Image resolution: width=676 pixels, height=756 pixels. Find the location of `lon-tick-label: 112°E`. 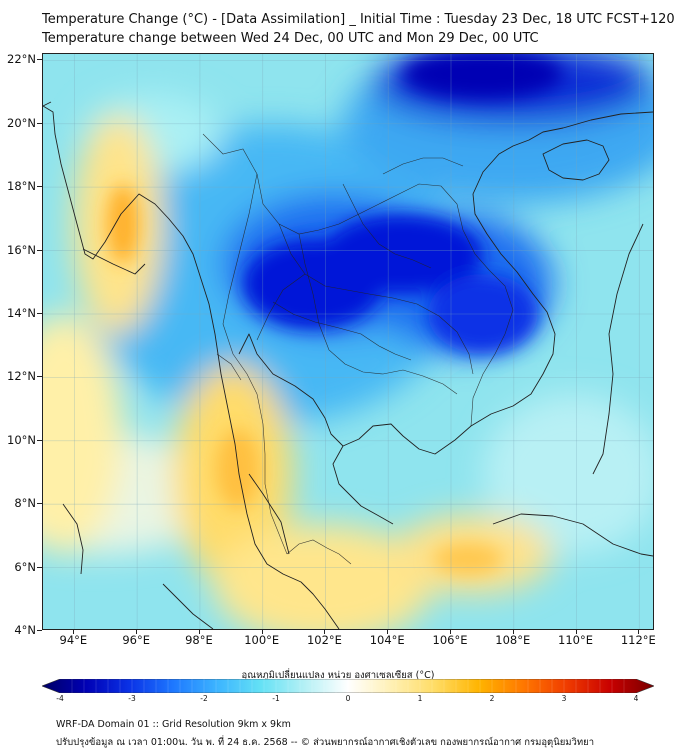

lon-tick-label: 112°E is located at coordinates (638, 640).